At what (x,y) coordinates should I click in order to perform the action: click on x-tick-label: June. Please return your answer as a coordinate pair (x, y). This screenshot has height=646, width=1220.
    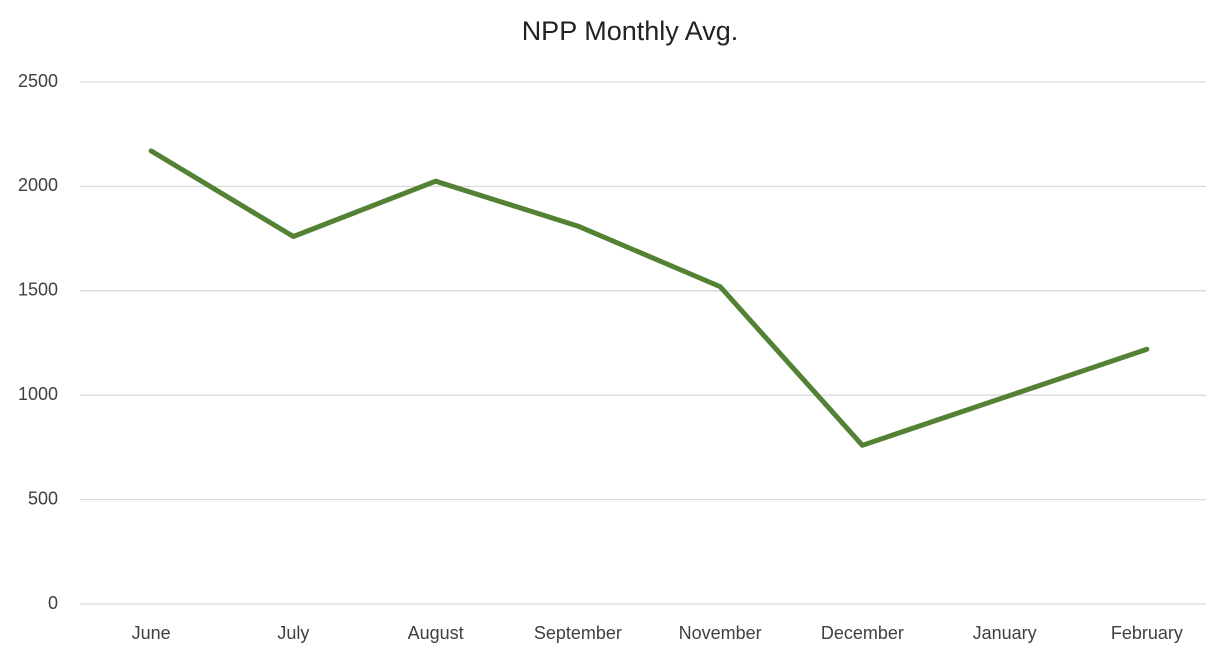
    Looking at the image, I should click on (151, 633).